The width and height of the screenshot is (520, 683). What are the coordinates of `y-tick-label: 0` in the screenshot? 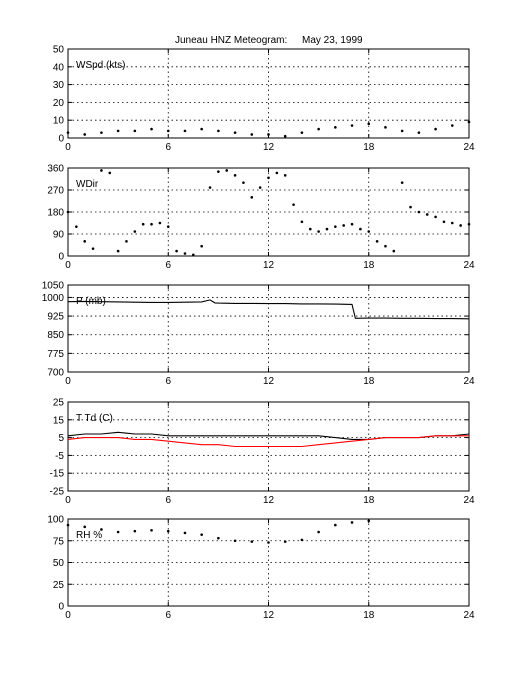 It's located at (61, 607).